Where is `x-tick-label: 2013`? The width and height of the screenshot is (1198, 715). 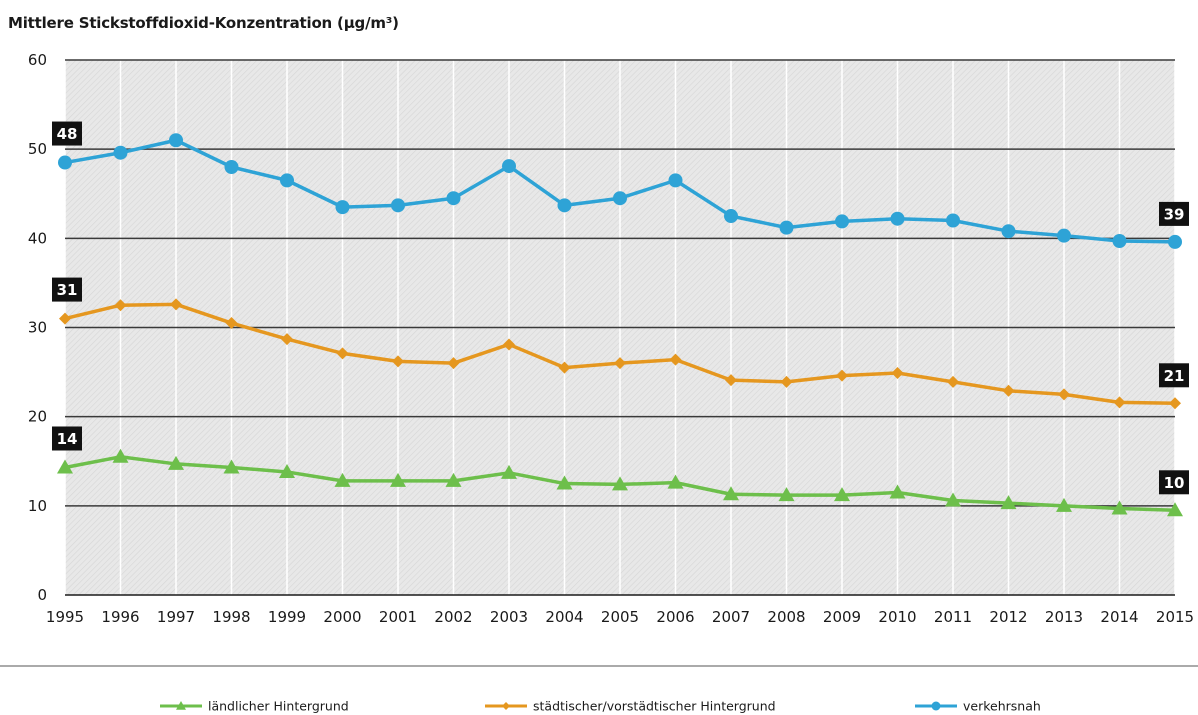 x-tick-label: 2013 is located at coordinates (1064, 617).